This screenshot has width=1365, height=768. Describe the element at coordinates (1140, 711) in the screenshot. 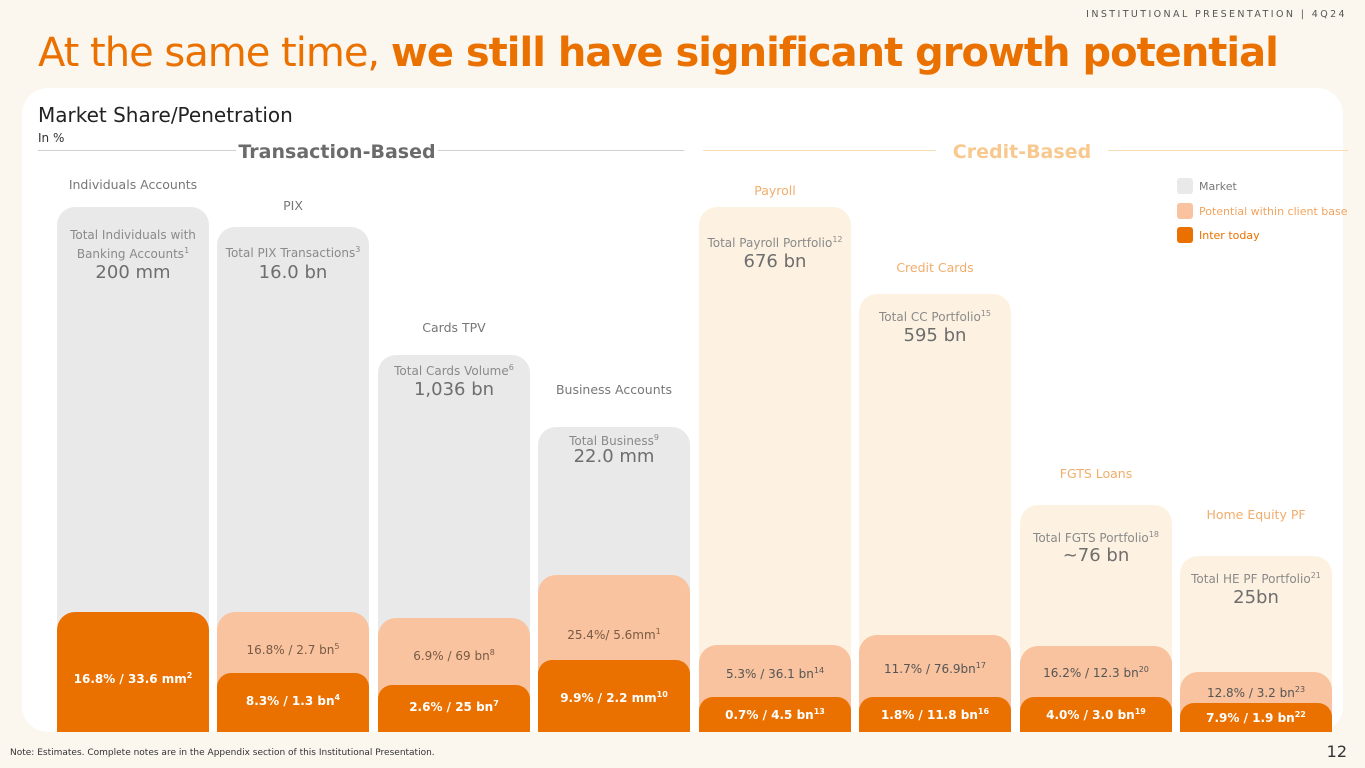

I see `footnote-ref: 19` at that location.